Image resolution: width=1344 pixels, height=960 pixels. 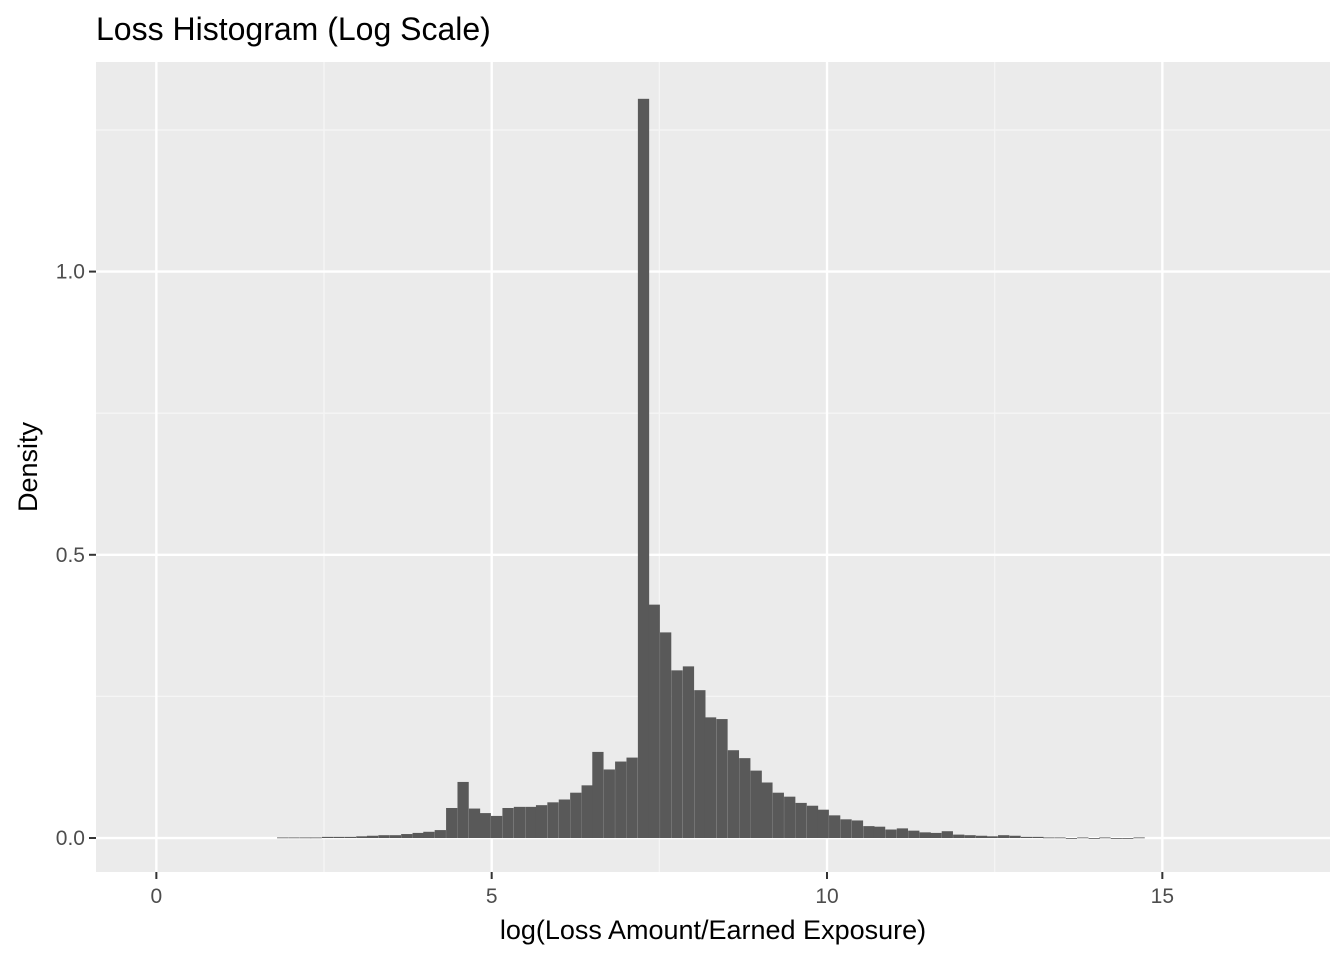 What do you see at coordinates (70, 555) in the screenshot?
I see `y-tick-label: 0.5` at bounding box center [70, 555].